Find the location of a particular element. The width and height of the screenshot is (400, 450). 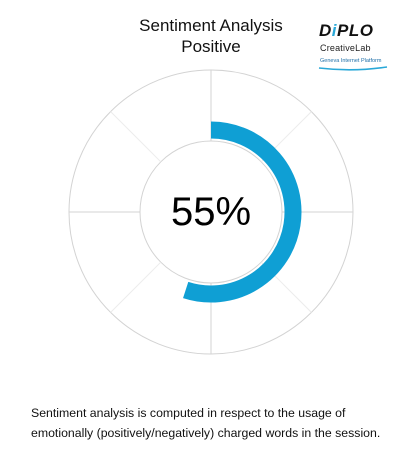

sentiment-percentage: 55% is located at coordinates (211, 212).